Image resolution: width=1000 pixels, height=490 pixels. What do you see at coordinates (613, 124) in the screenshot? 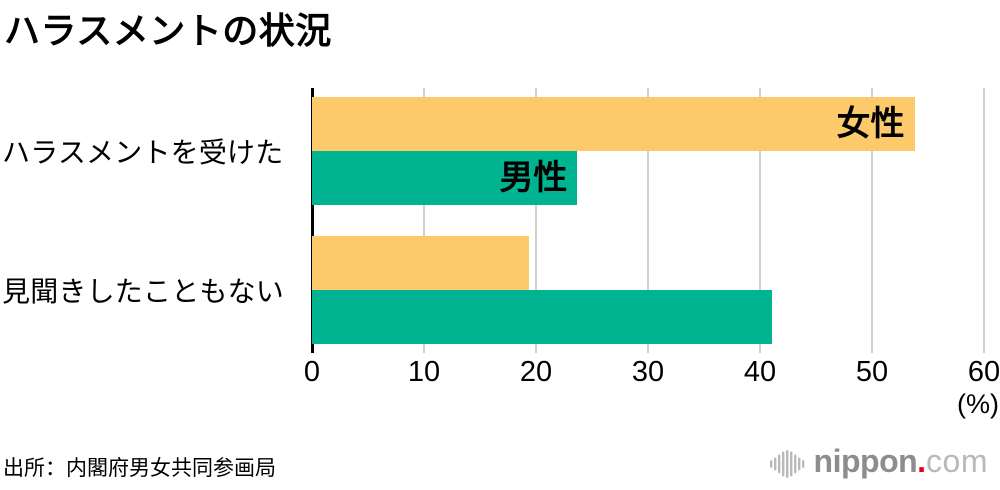
I see `female-bar-received: 女性` at bounding box center [613, 124].